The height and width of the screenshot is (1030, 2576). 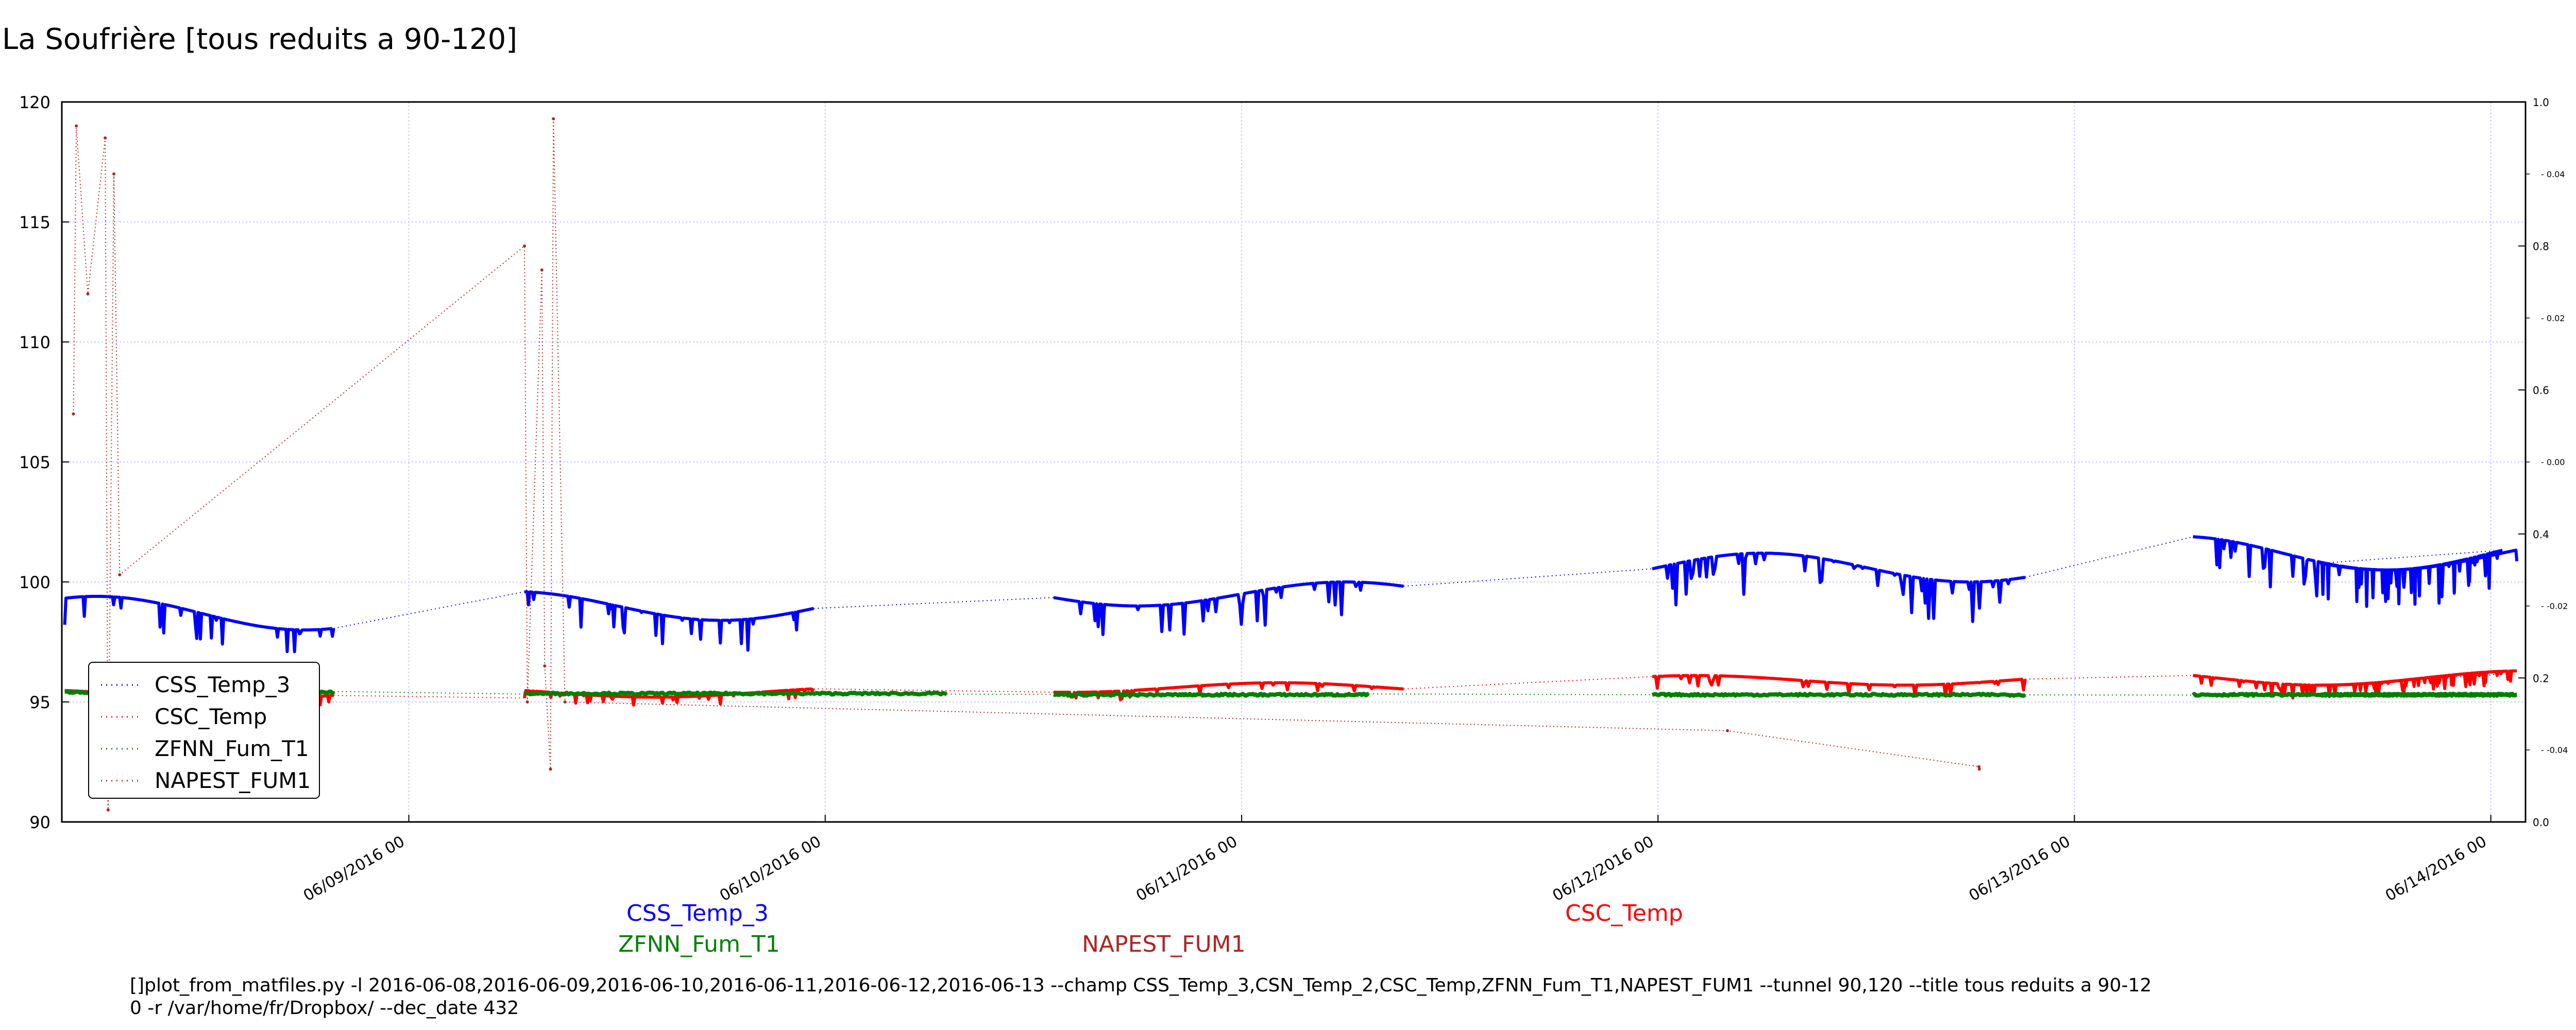 I want to click on side-label-zfnn-fum-t1: ZFNN_Fum_T1, so click(x=699, y=944).